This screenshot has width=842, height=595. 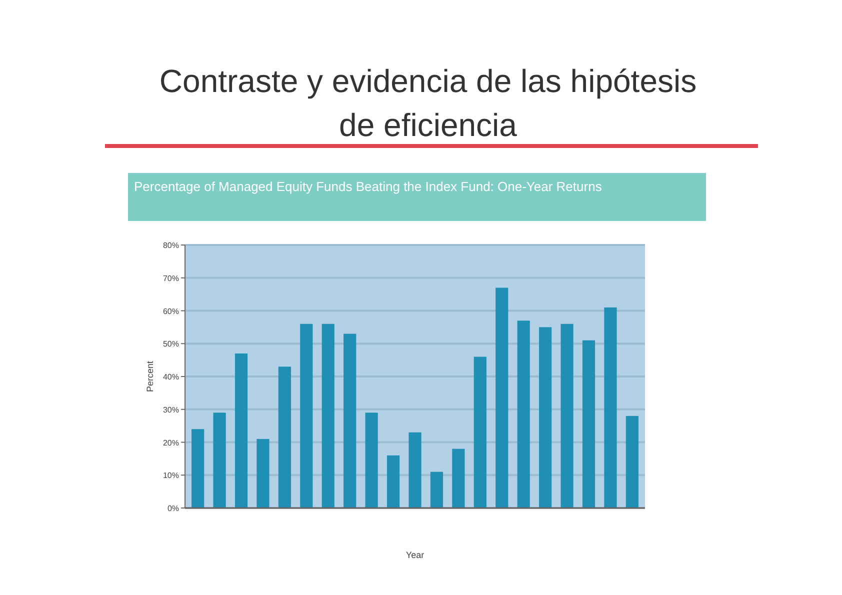 I want to click on y-tick-label: 20%, so click(x=170, y=443).